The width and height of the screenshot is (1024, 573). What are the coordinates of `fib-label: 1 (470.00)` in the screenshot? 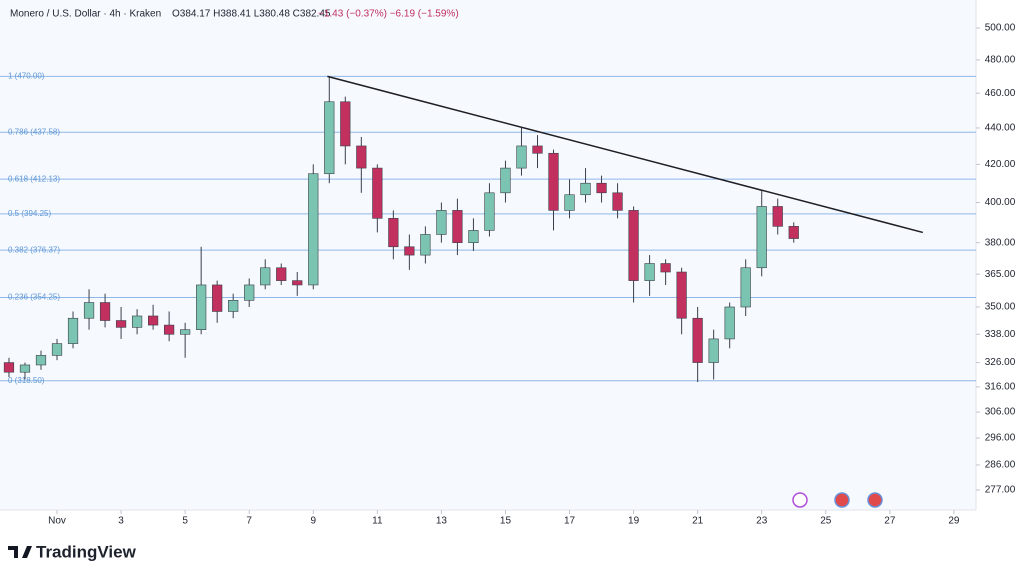 It's located at (26, 75).